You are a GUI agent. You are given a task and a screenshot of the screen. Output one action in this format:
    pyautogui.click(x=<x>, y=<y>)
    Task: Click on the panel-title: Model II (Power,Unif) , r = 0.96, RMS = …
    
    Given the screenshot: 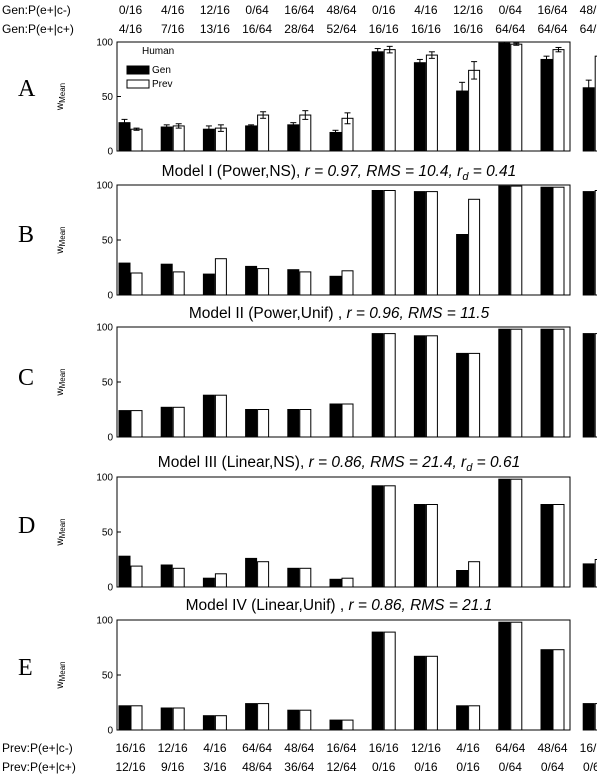 What is the action you would take?
    pyautogui.click(x=339, y=313)
    